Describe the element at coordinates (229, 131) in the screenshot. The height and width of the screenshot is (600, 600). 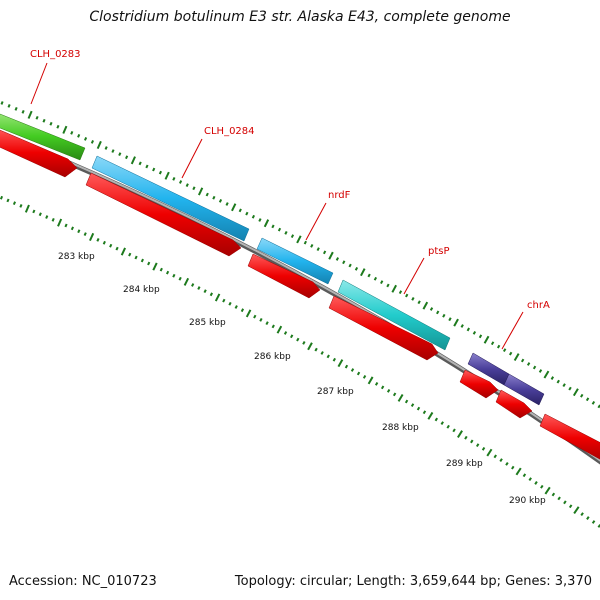
I see `gene-label-clh0284: CLH_0284` at that location.